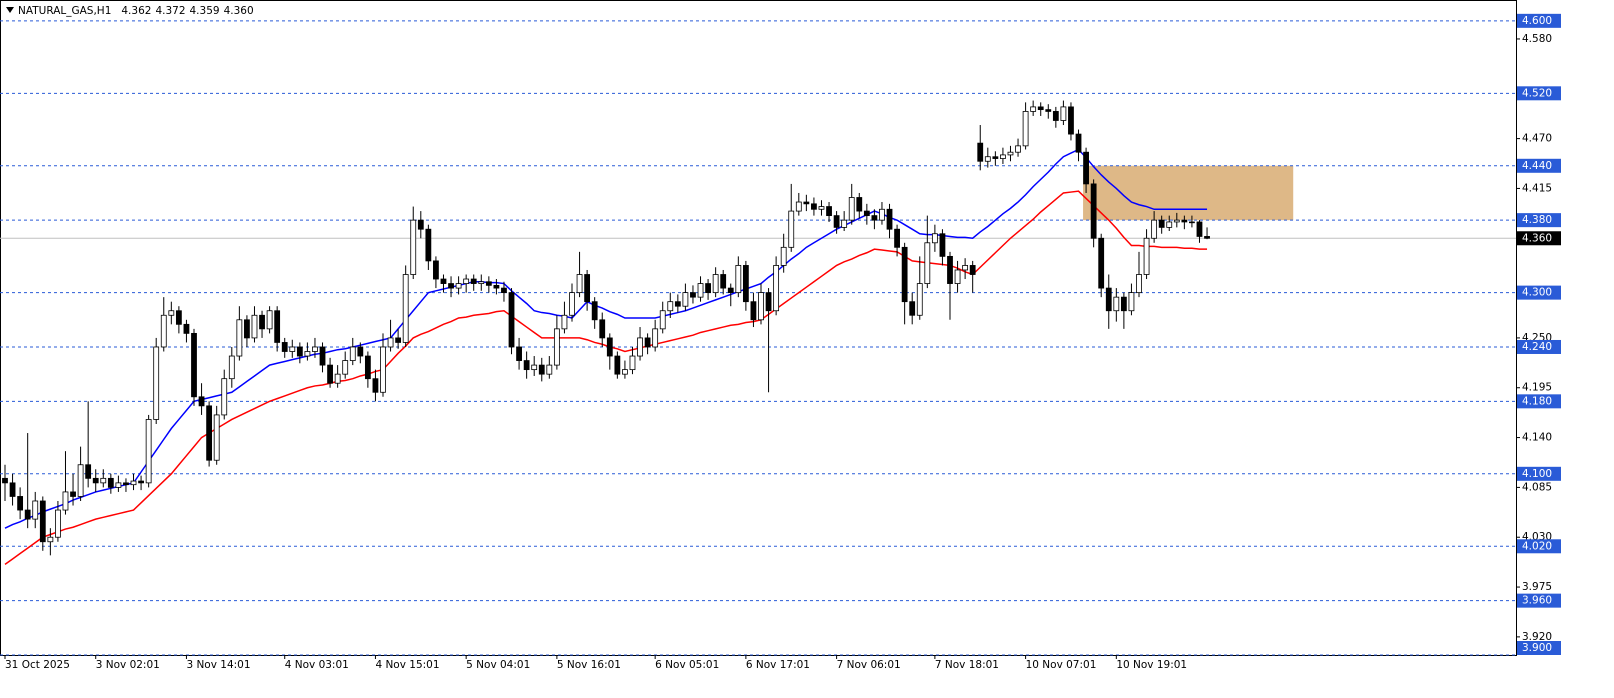 This screenshot has height=698, width=1614. I want to click on level-label: 4.600, so click(1537, 21).